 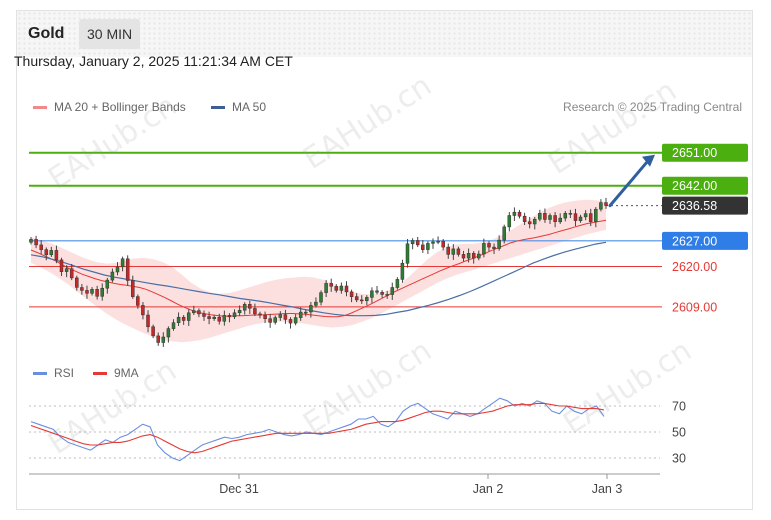 What do you see at coordinates (384, 34) in the screenshot?
I see `chart-header: Gold 30 MIN` at bounding box center [384, 34].